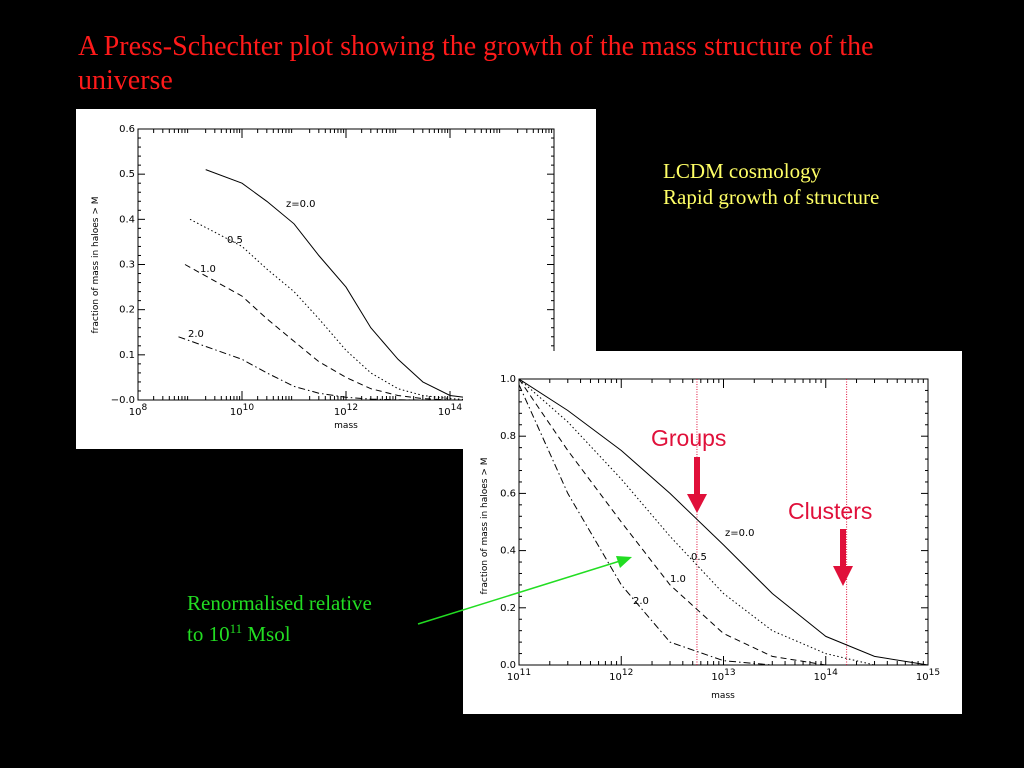 The height and width of the screenshot is (768, 1024). I want to click on renorm-line-2: to 1011 Msol, so click(279, 631).